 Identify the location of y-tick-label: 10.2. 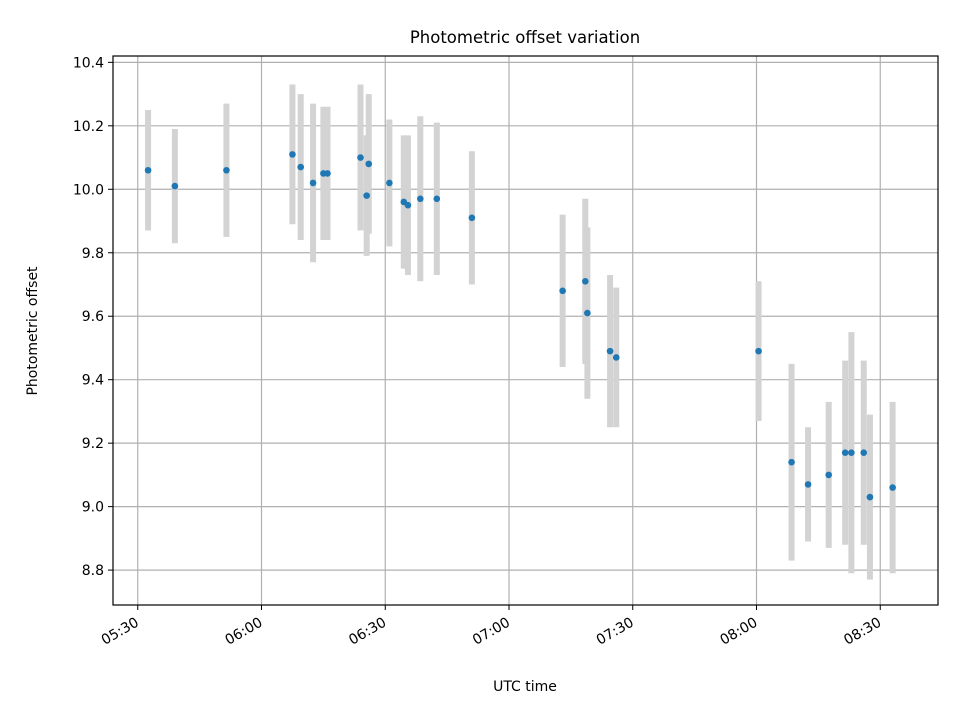
(88, 127).